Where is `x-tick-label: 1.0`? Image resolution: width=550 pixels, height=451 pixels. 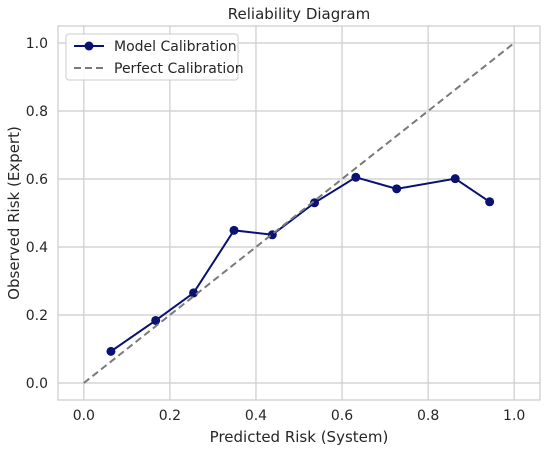 x-tick-label: 1.0 is located at coordinates (514, 416).